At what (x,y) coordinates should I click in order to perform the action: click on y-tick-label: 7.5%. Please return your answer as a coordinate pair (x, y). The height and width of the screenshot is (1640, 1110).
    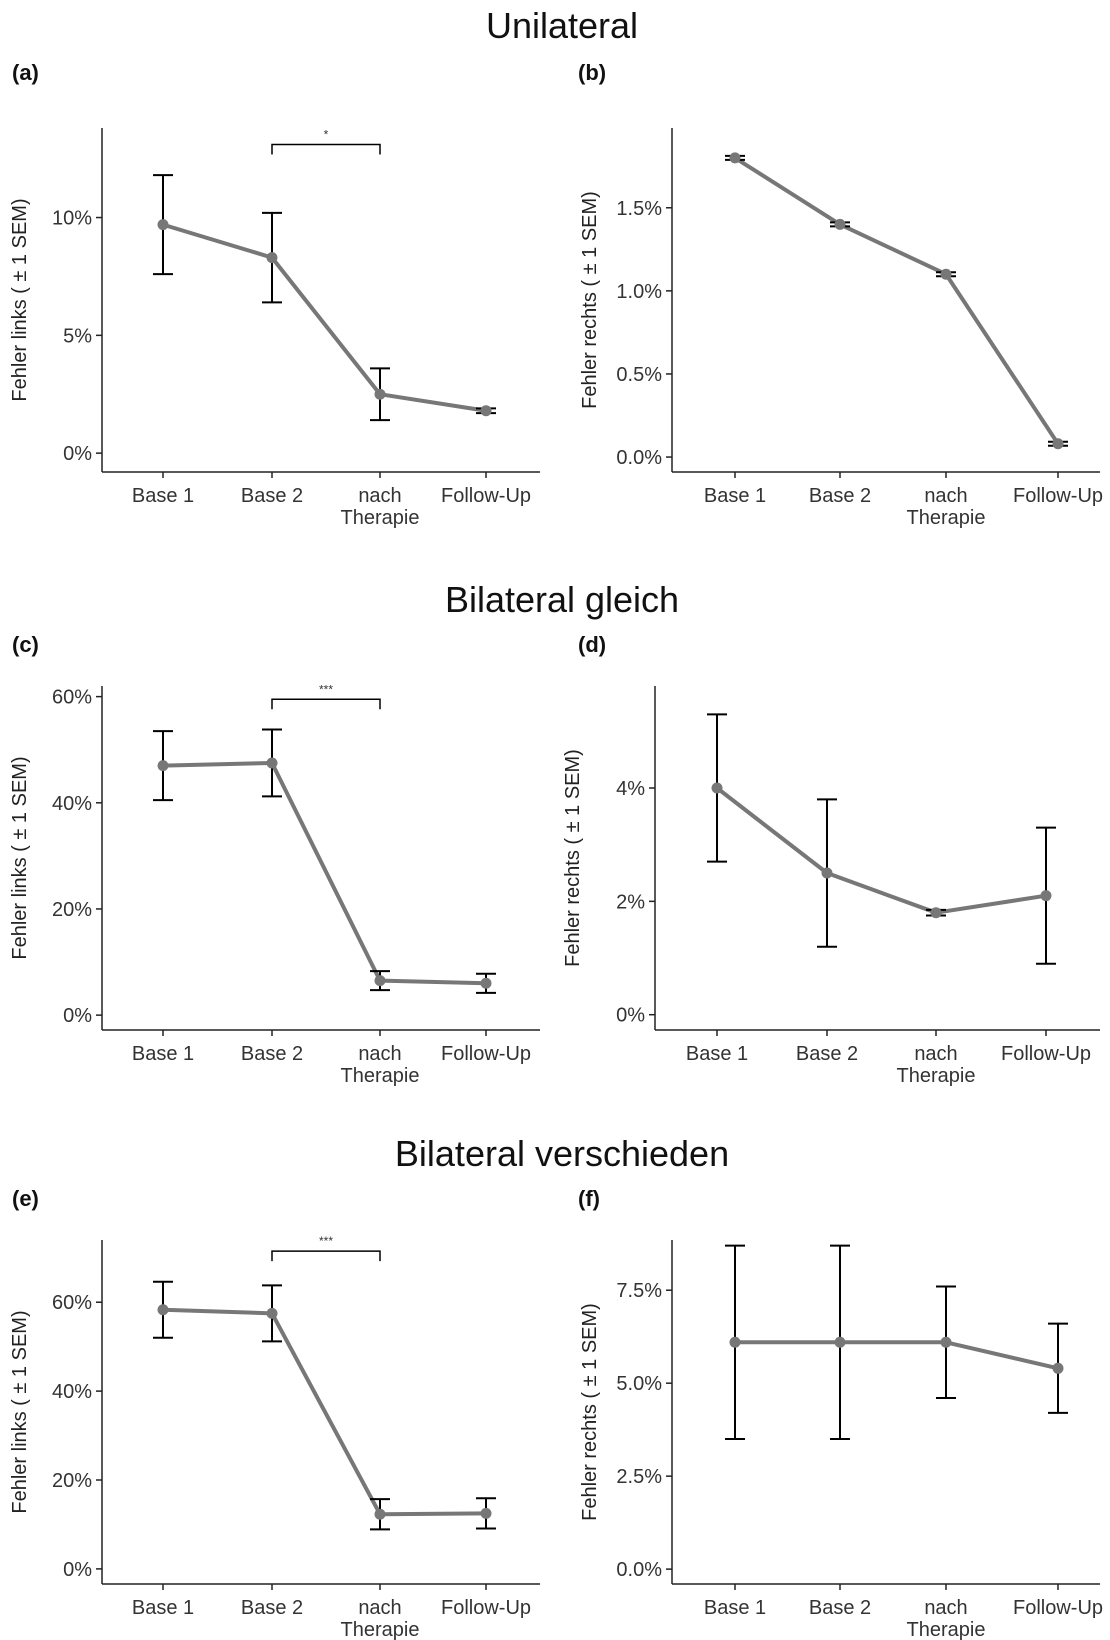
    Looking at the image, I should click on (639, 1291).